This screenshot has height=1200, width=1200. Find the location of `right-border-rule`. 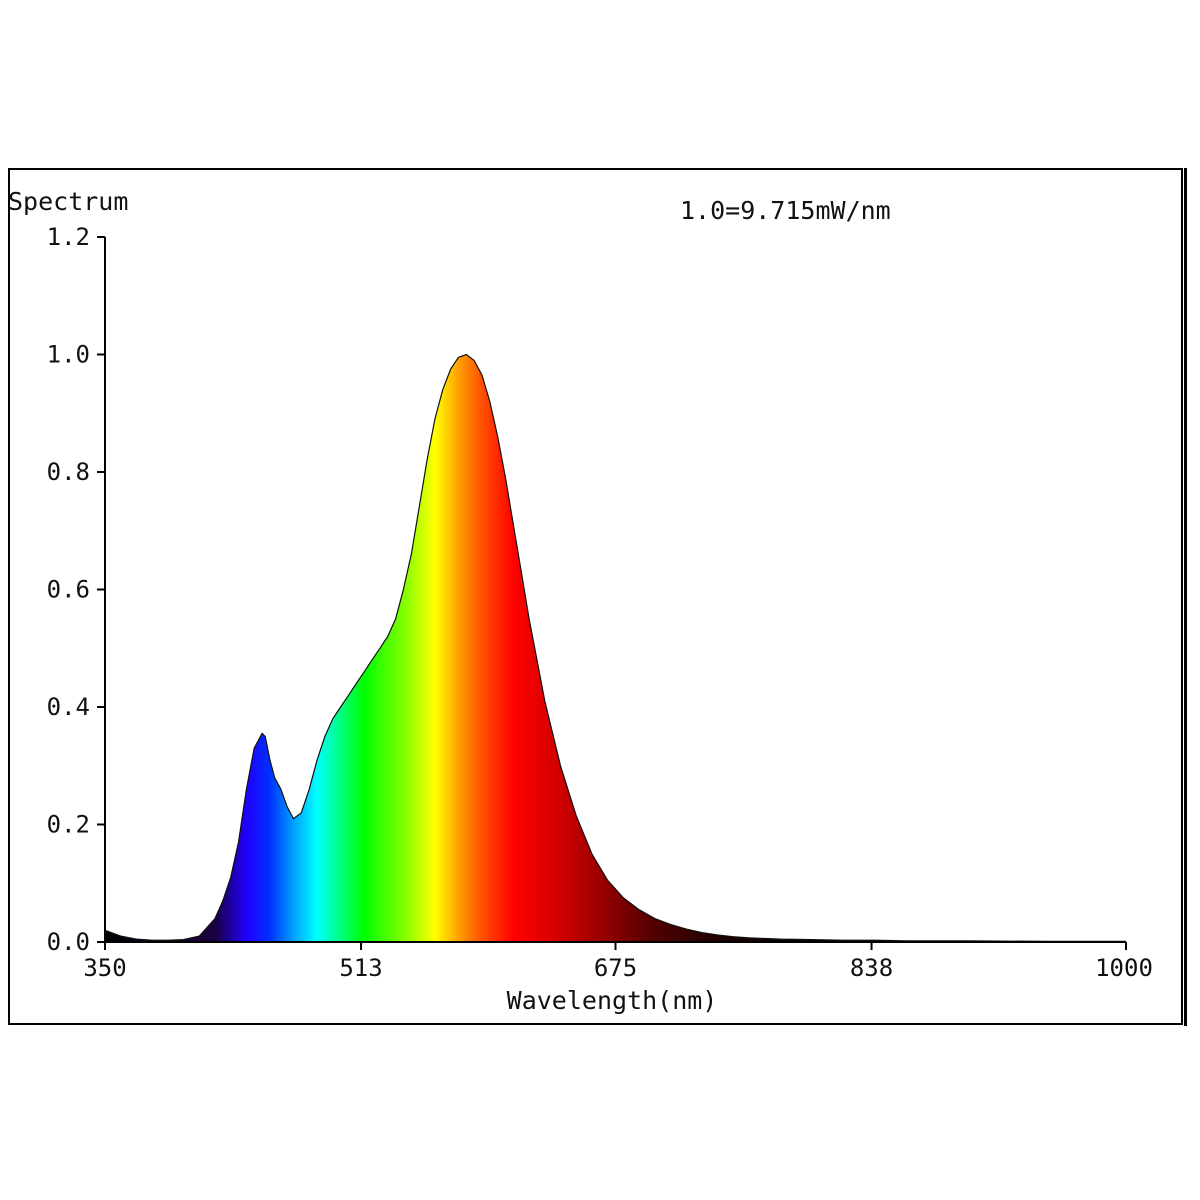

right-border-rule is located at coordinates (1185, 597).